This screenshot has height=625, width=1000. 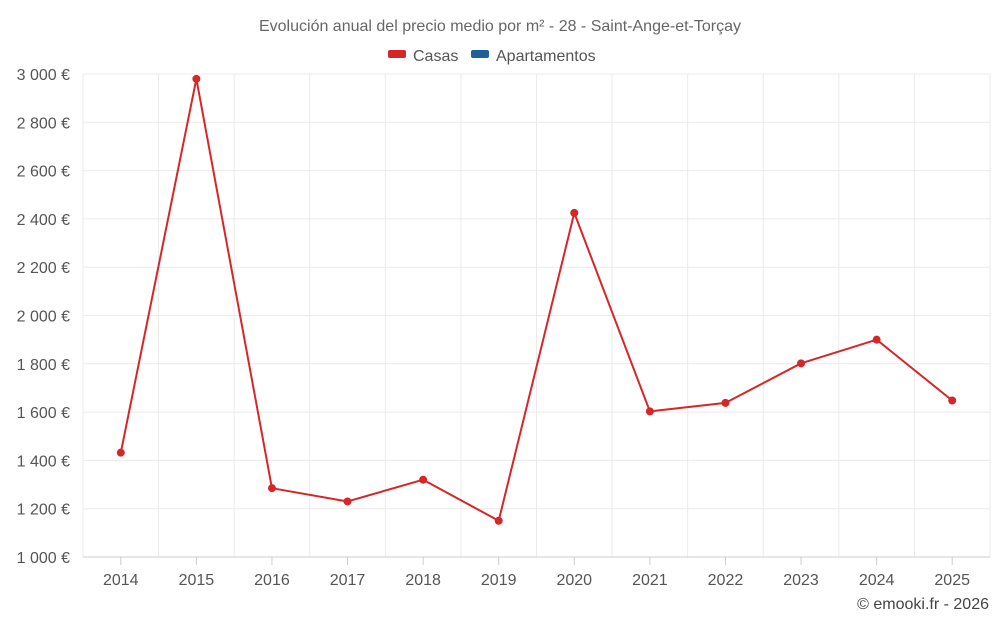 I want to click on legend-item-apartamentos: Apartamentos, so click(x=533, y=56).